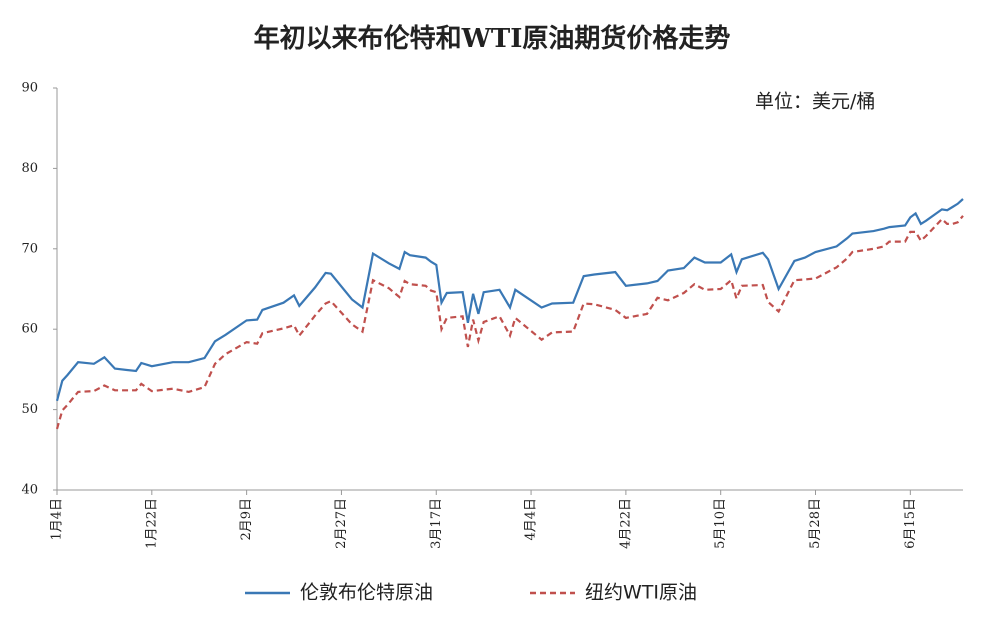  What do you see at coordinates (341, 523) in the screenshot?
I see `x-tick-label: 2月27日` at bounding box center [341, 523].